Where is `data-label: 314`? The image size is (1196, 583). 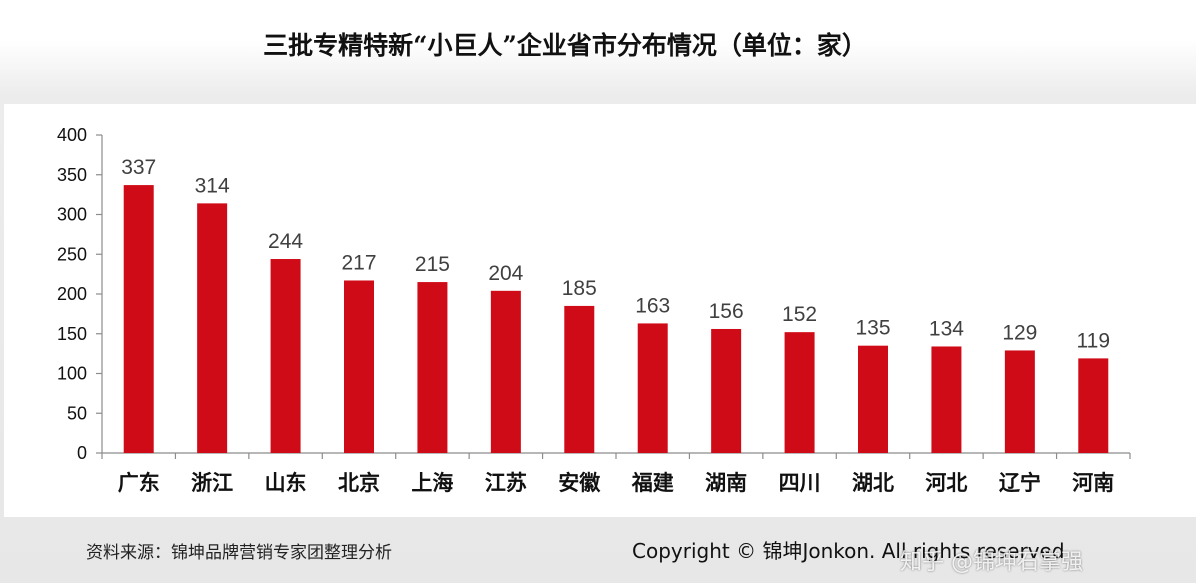 data-label: 314 is located at coordinates (212, 185).